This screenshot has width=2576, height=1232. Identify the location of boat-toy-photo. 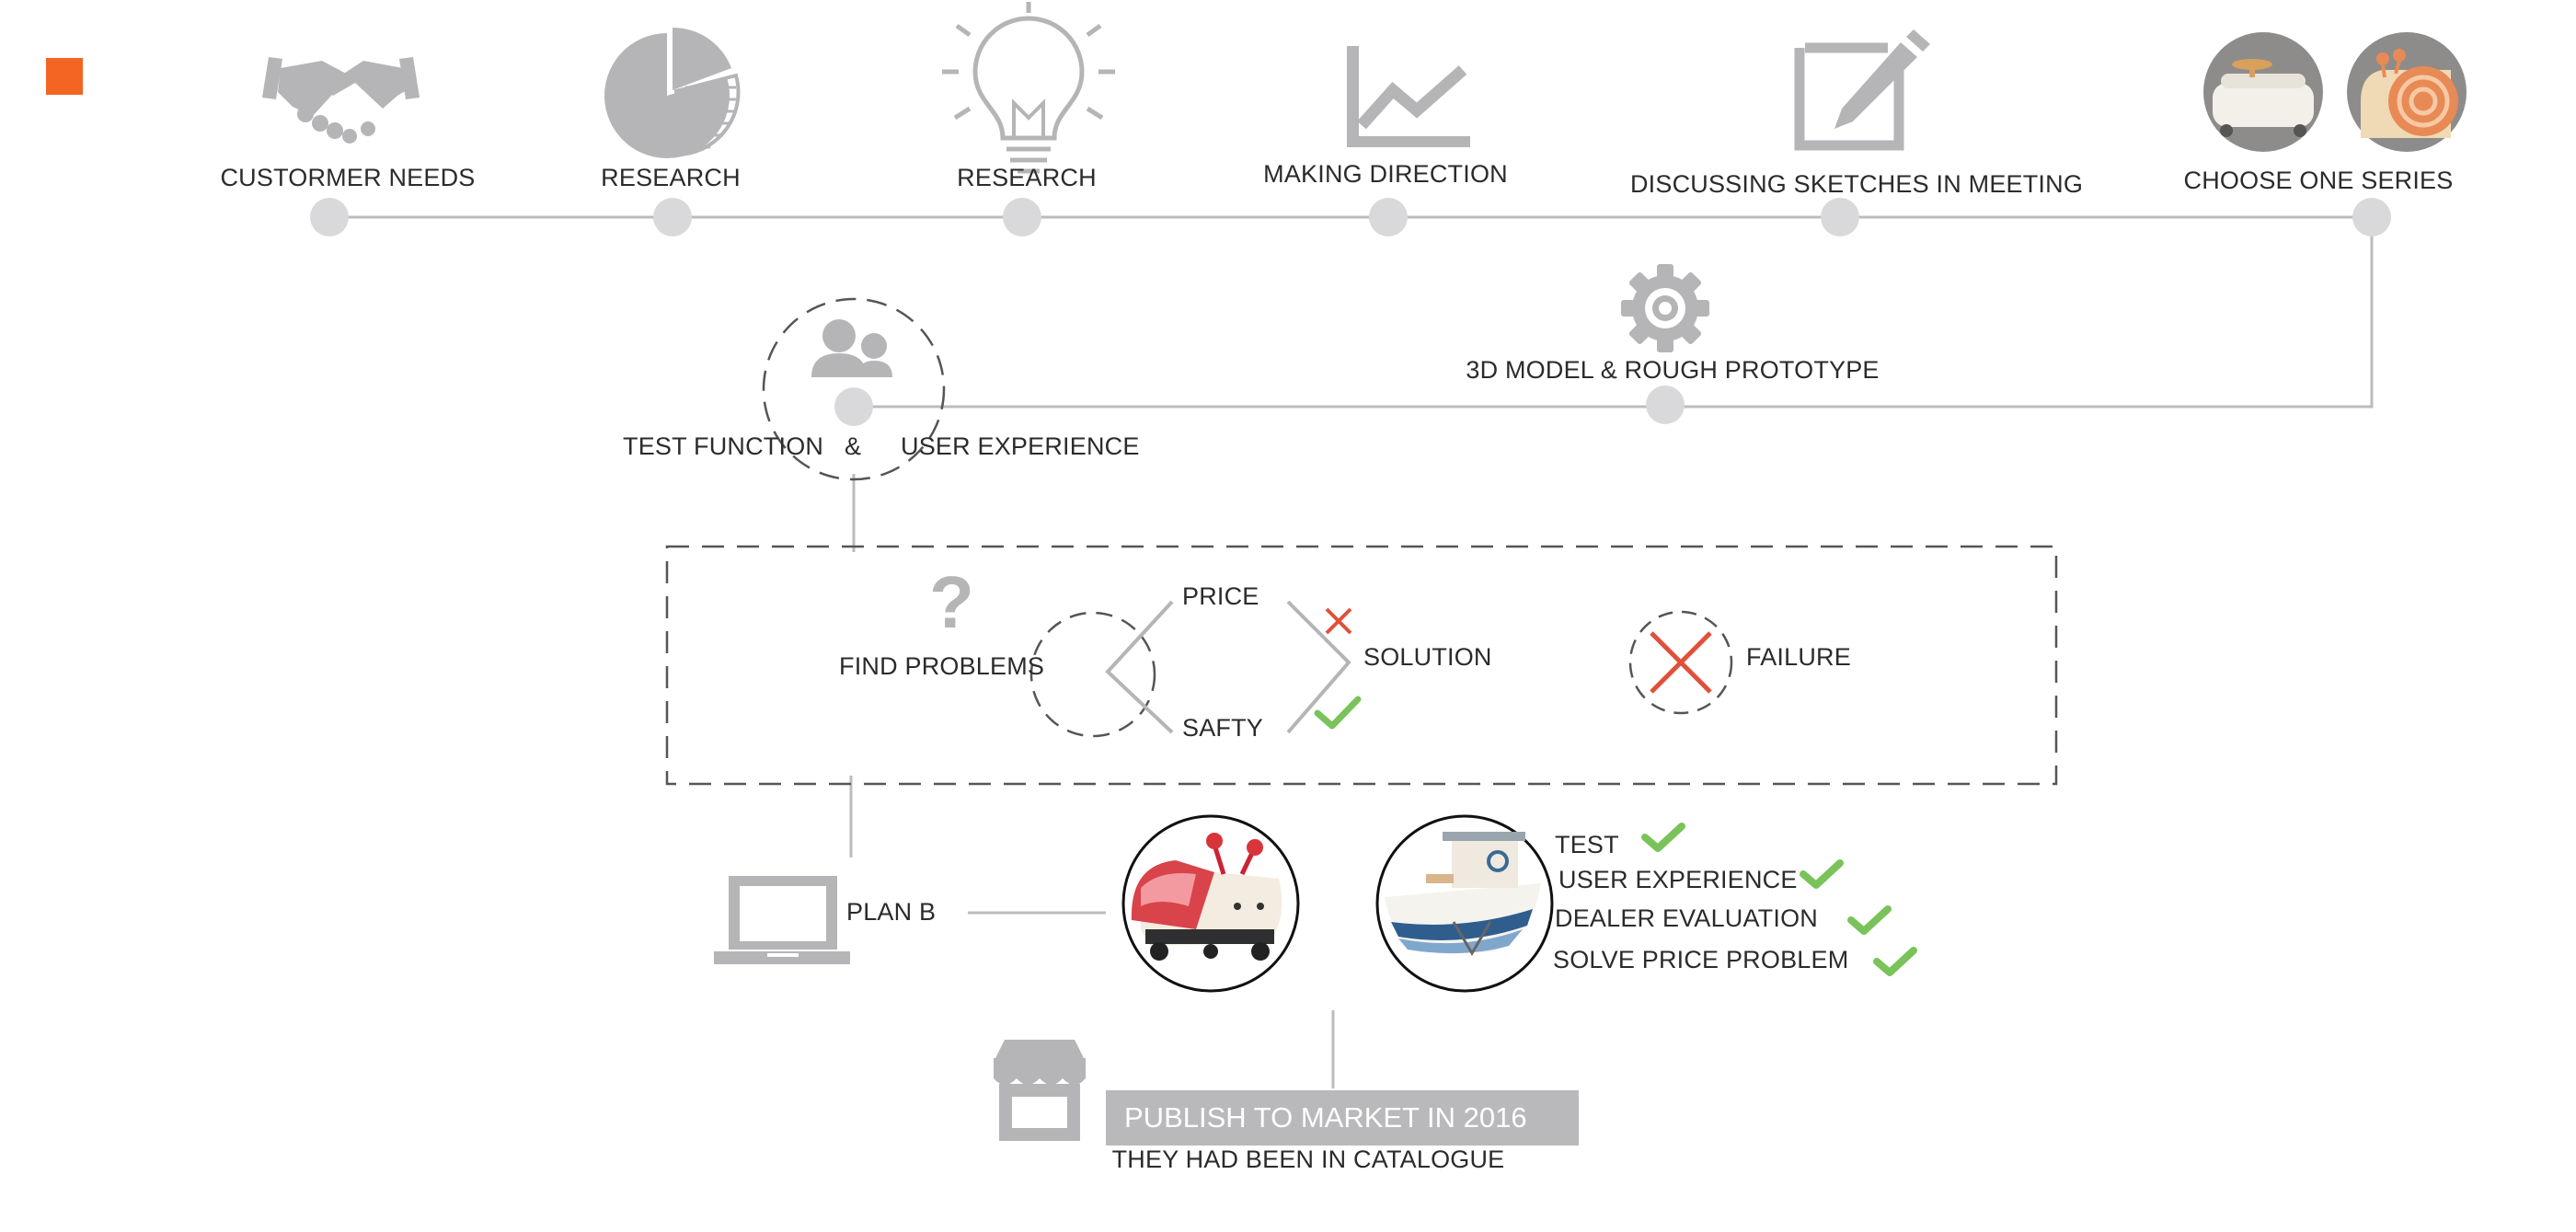
(1464, 903).